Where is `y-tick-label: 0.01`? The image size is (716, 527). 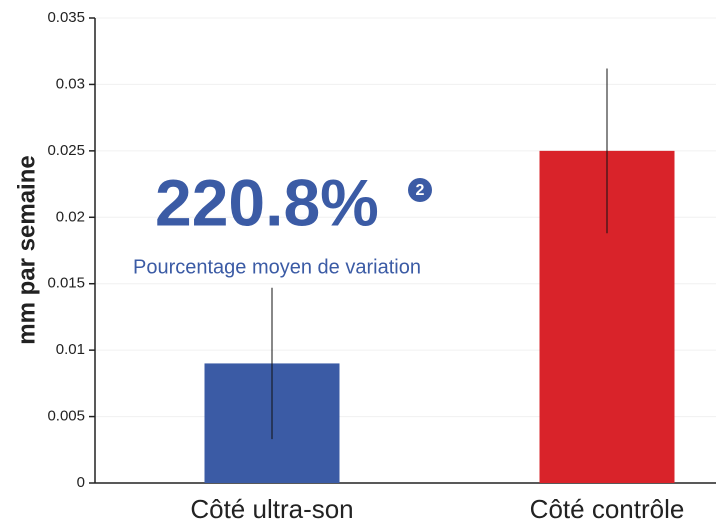
y-tick-label: 0.01 is located at coordinates (70, 349).